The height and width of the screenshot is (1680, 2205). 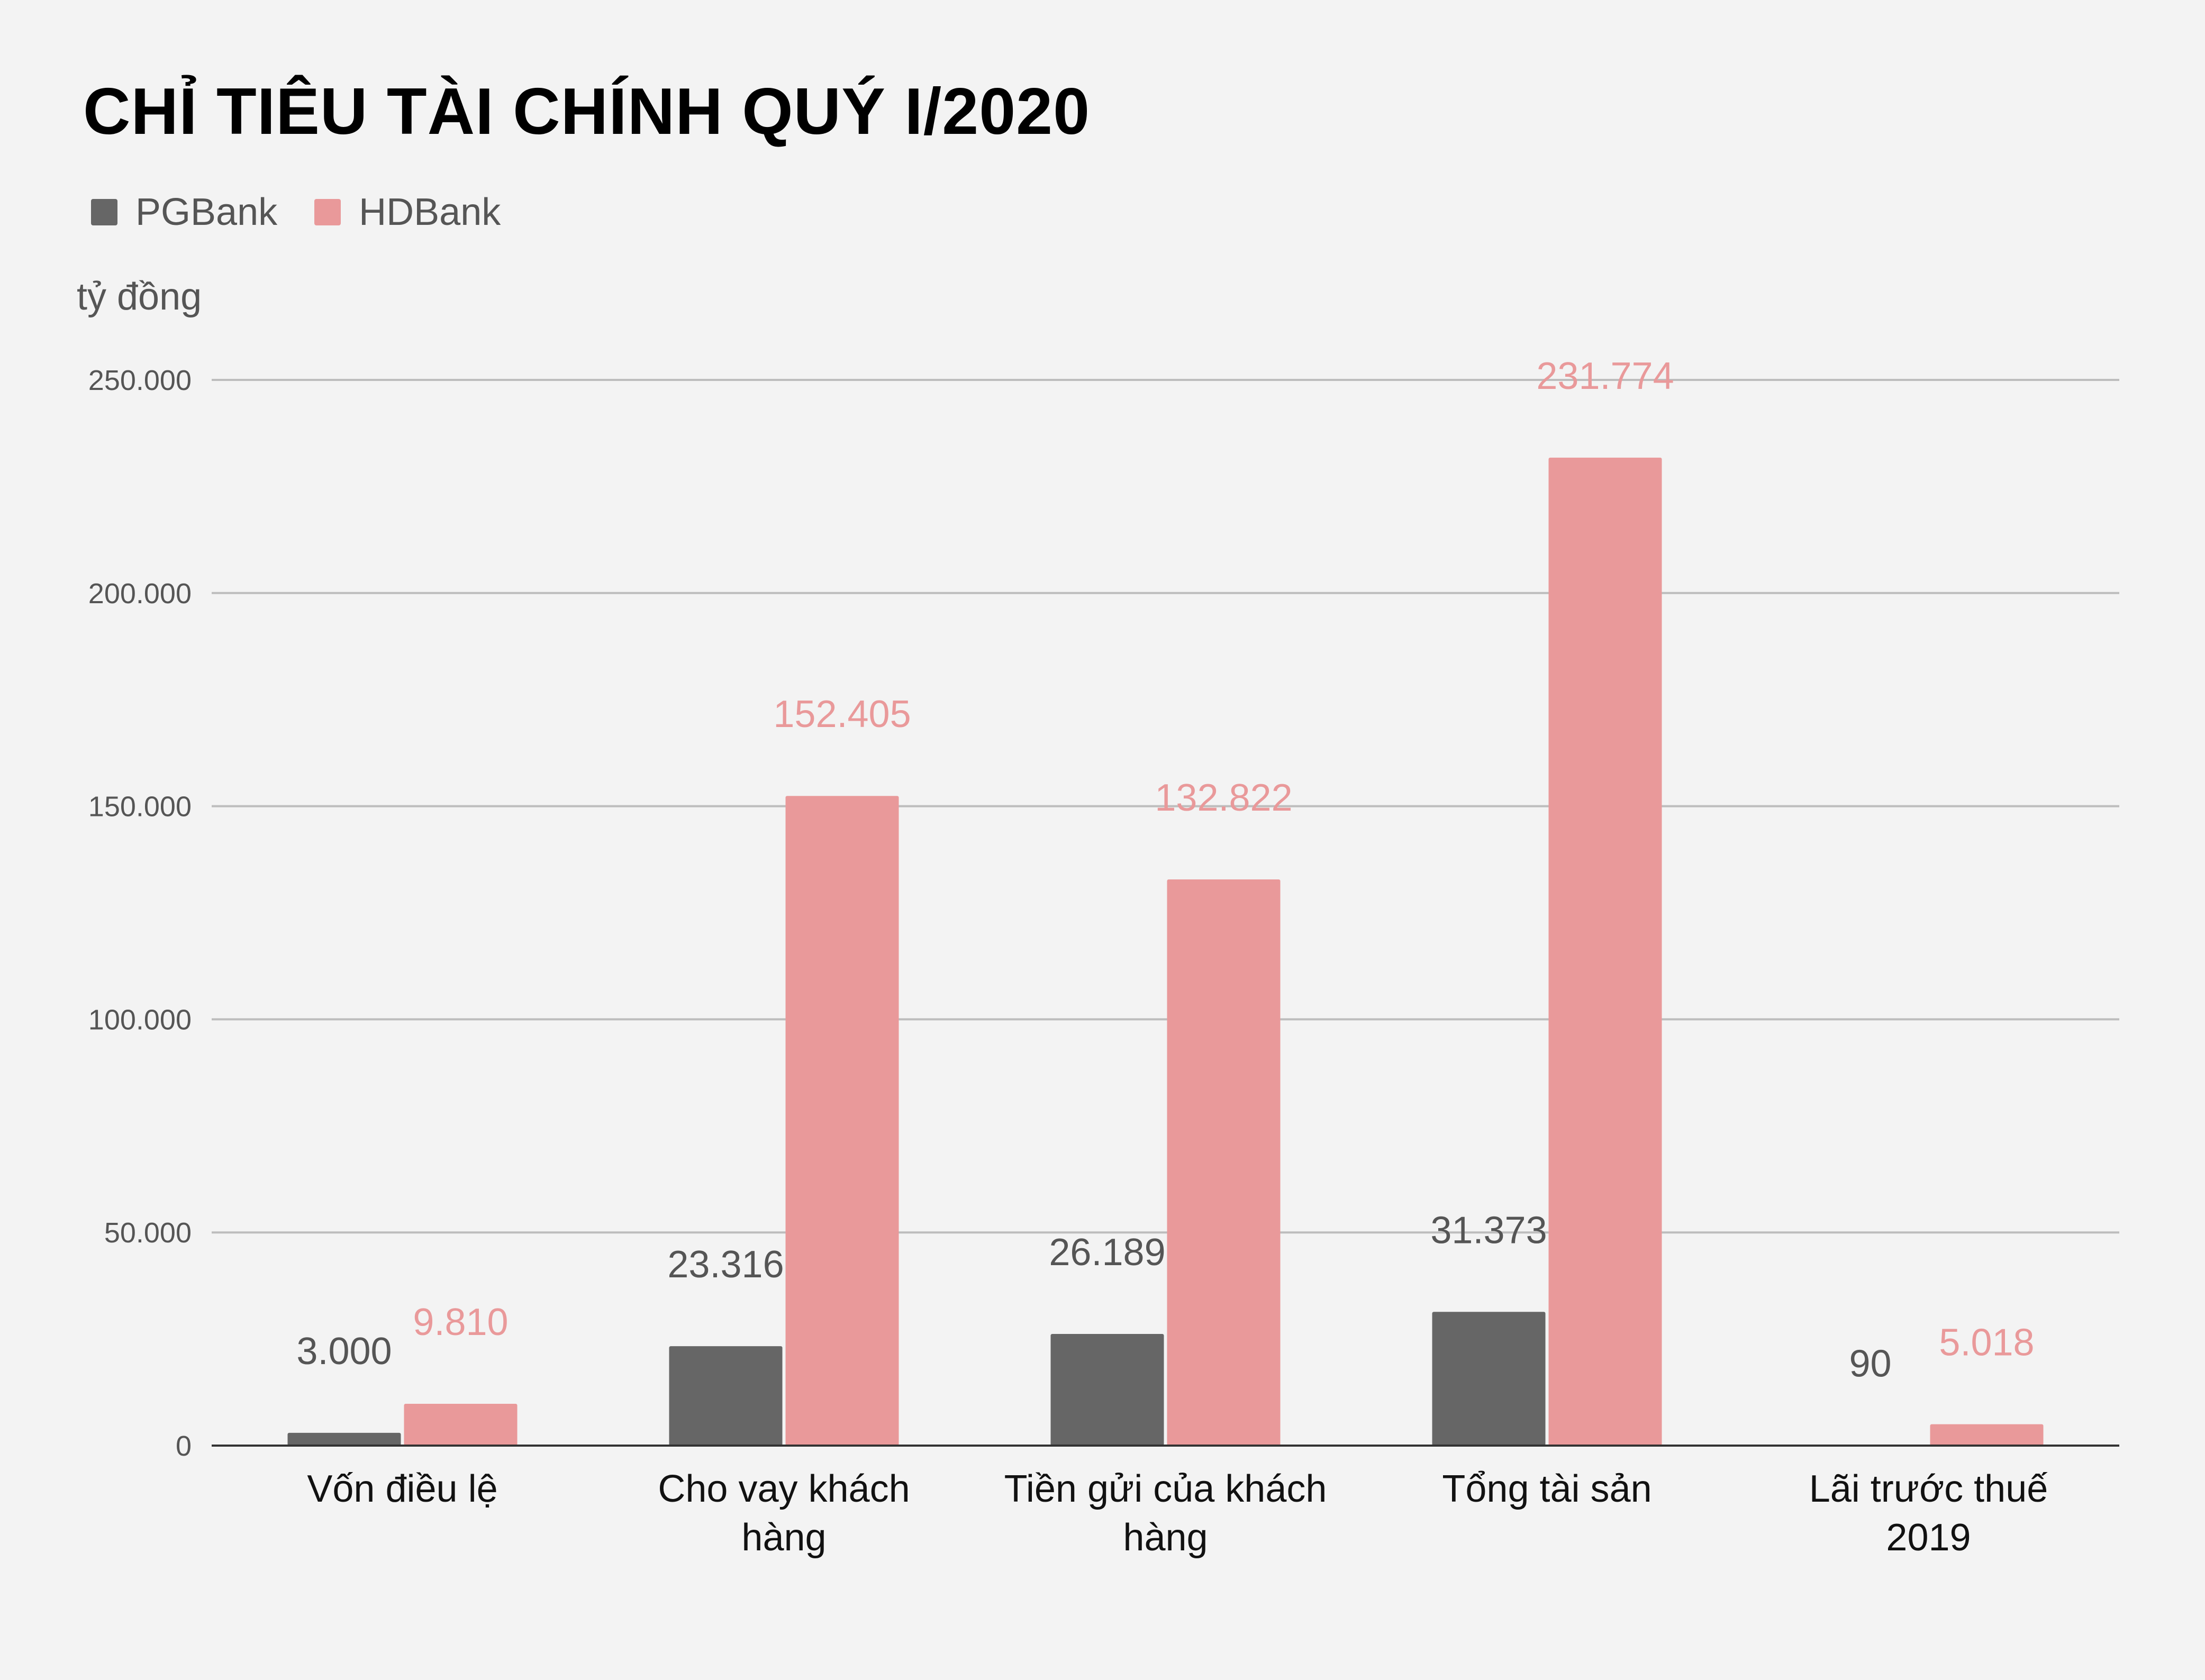 I want to click on data-label-pgbank: 90, so click(x=1870, y=1363).